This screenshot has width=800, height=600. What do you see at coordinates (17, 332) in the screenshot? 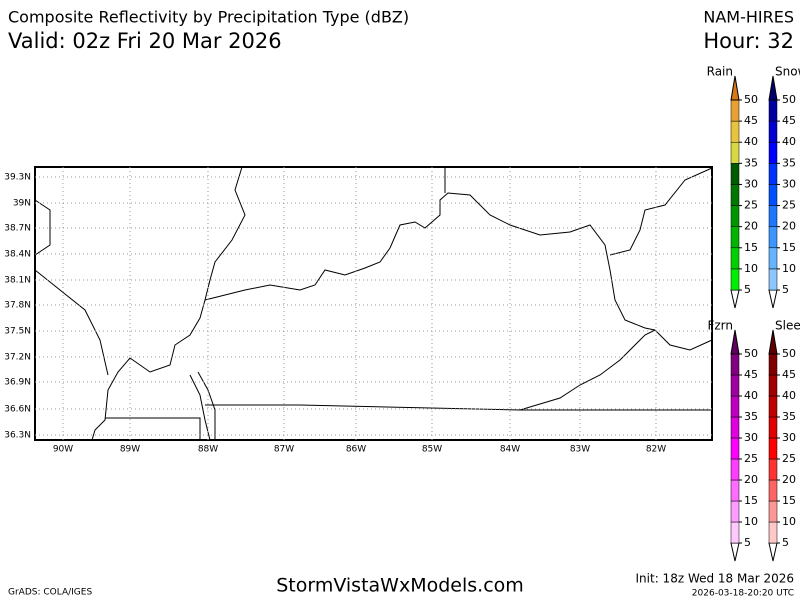
I see `lat-label: 37.5N` at bounding box center [17, 332].